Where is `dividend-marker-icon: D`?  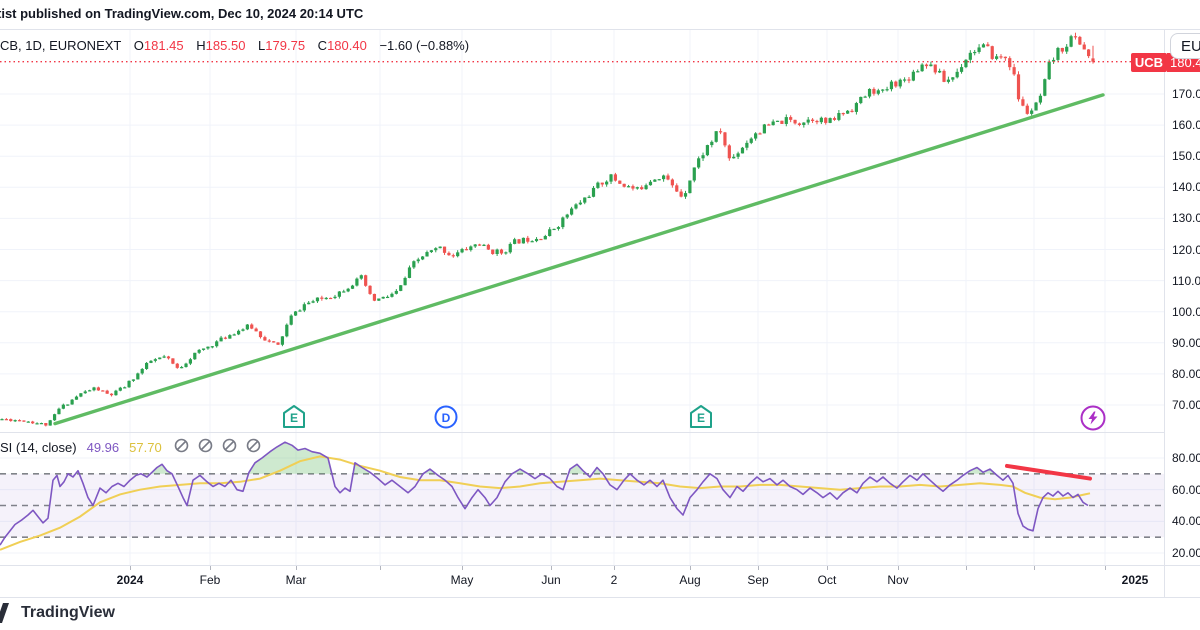 dividend-marker-icon: D is located at coordinates (446, 417).